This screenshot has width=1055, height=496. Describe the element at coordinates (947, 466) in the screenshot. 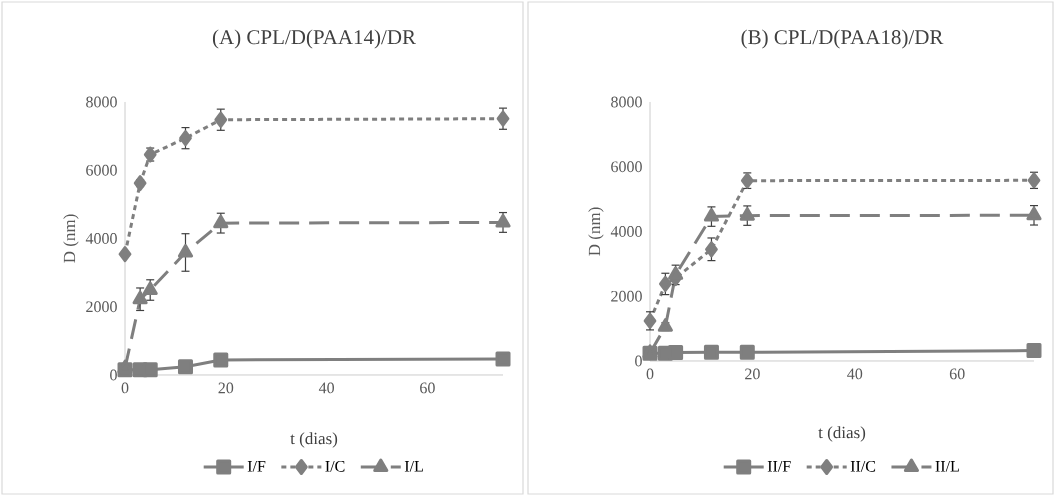

I see `legend-label: II/L` at that location.